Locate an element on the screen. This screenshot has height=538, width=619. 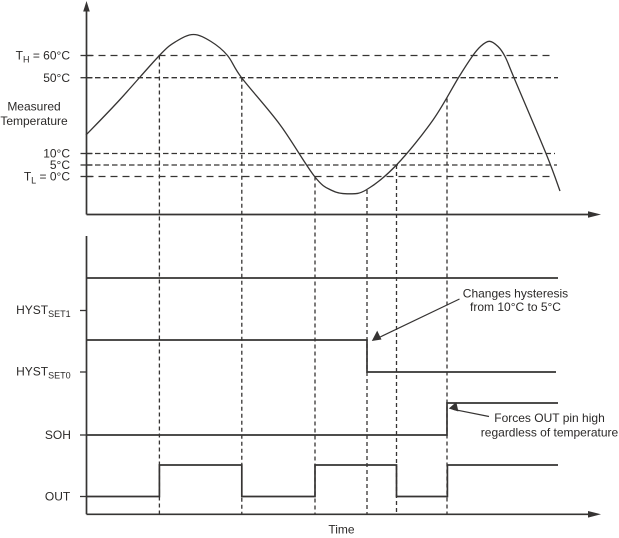
svg-text: TL = 0°C is located at coordinates (47, 178).